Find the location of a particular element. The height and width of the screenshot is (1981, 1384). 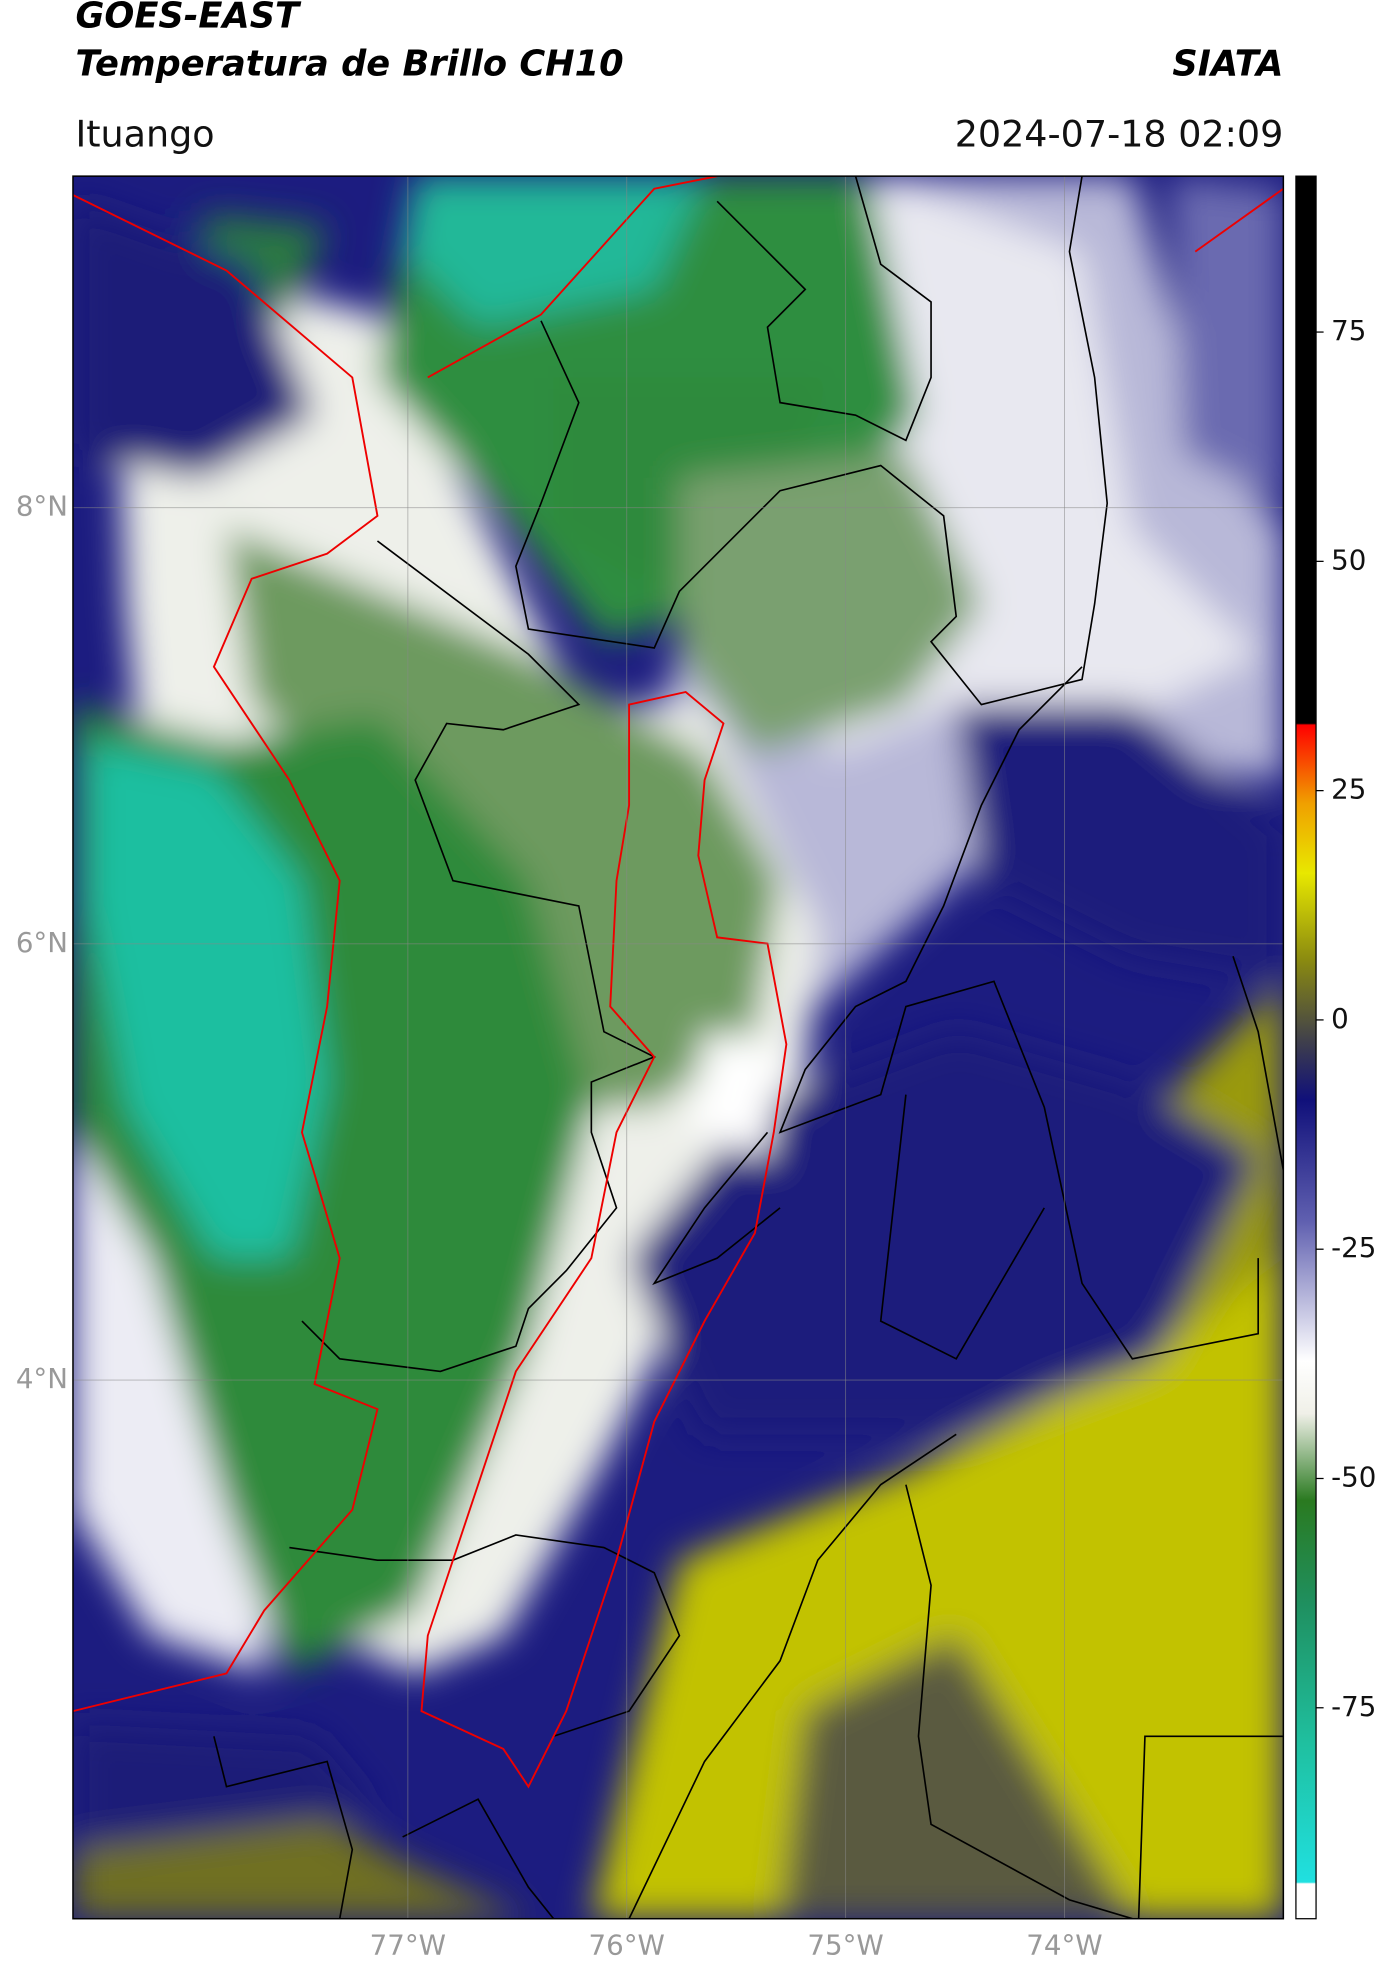

location: Ituango is located at coordinates (144, 133).